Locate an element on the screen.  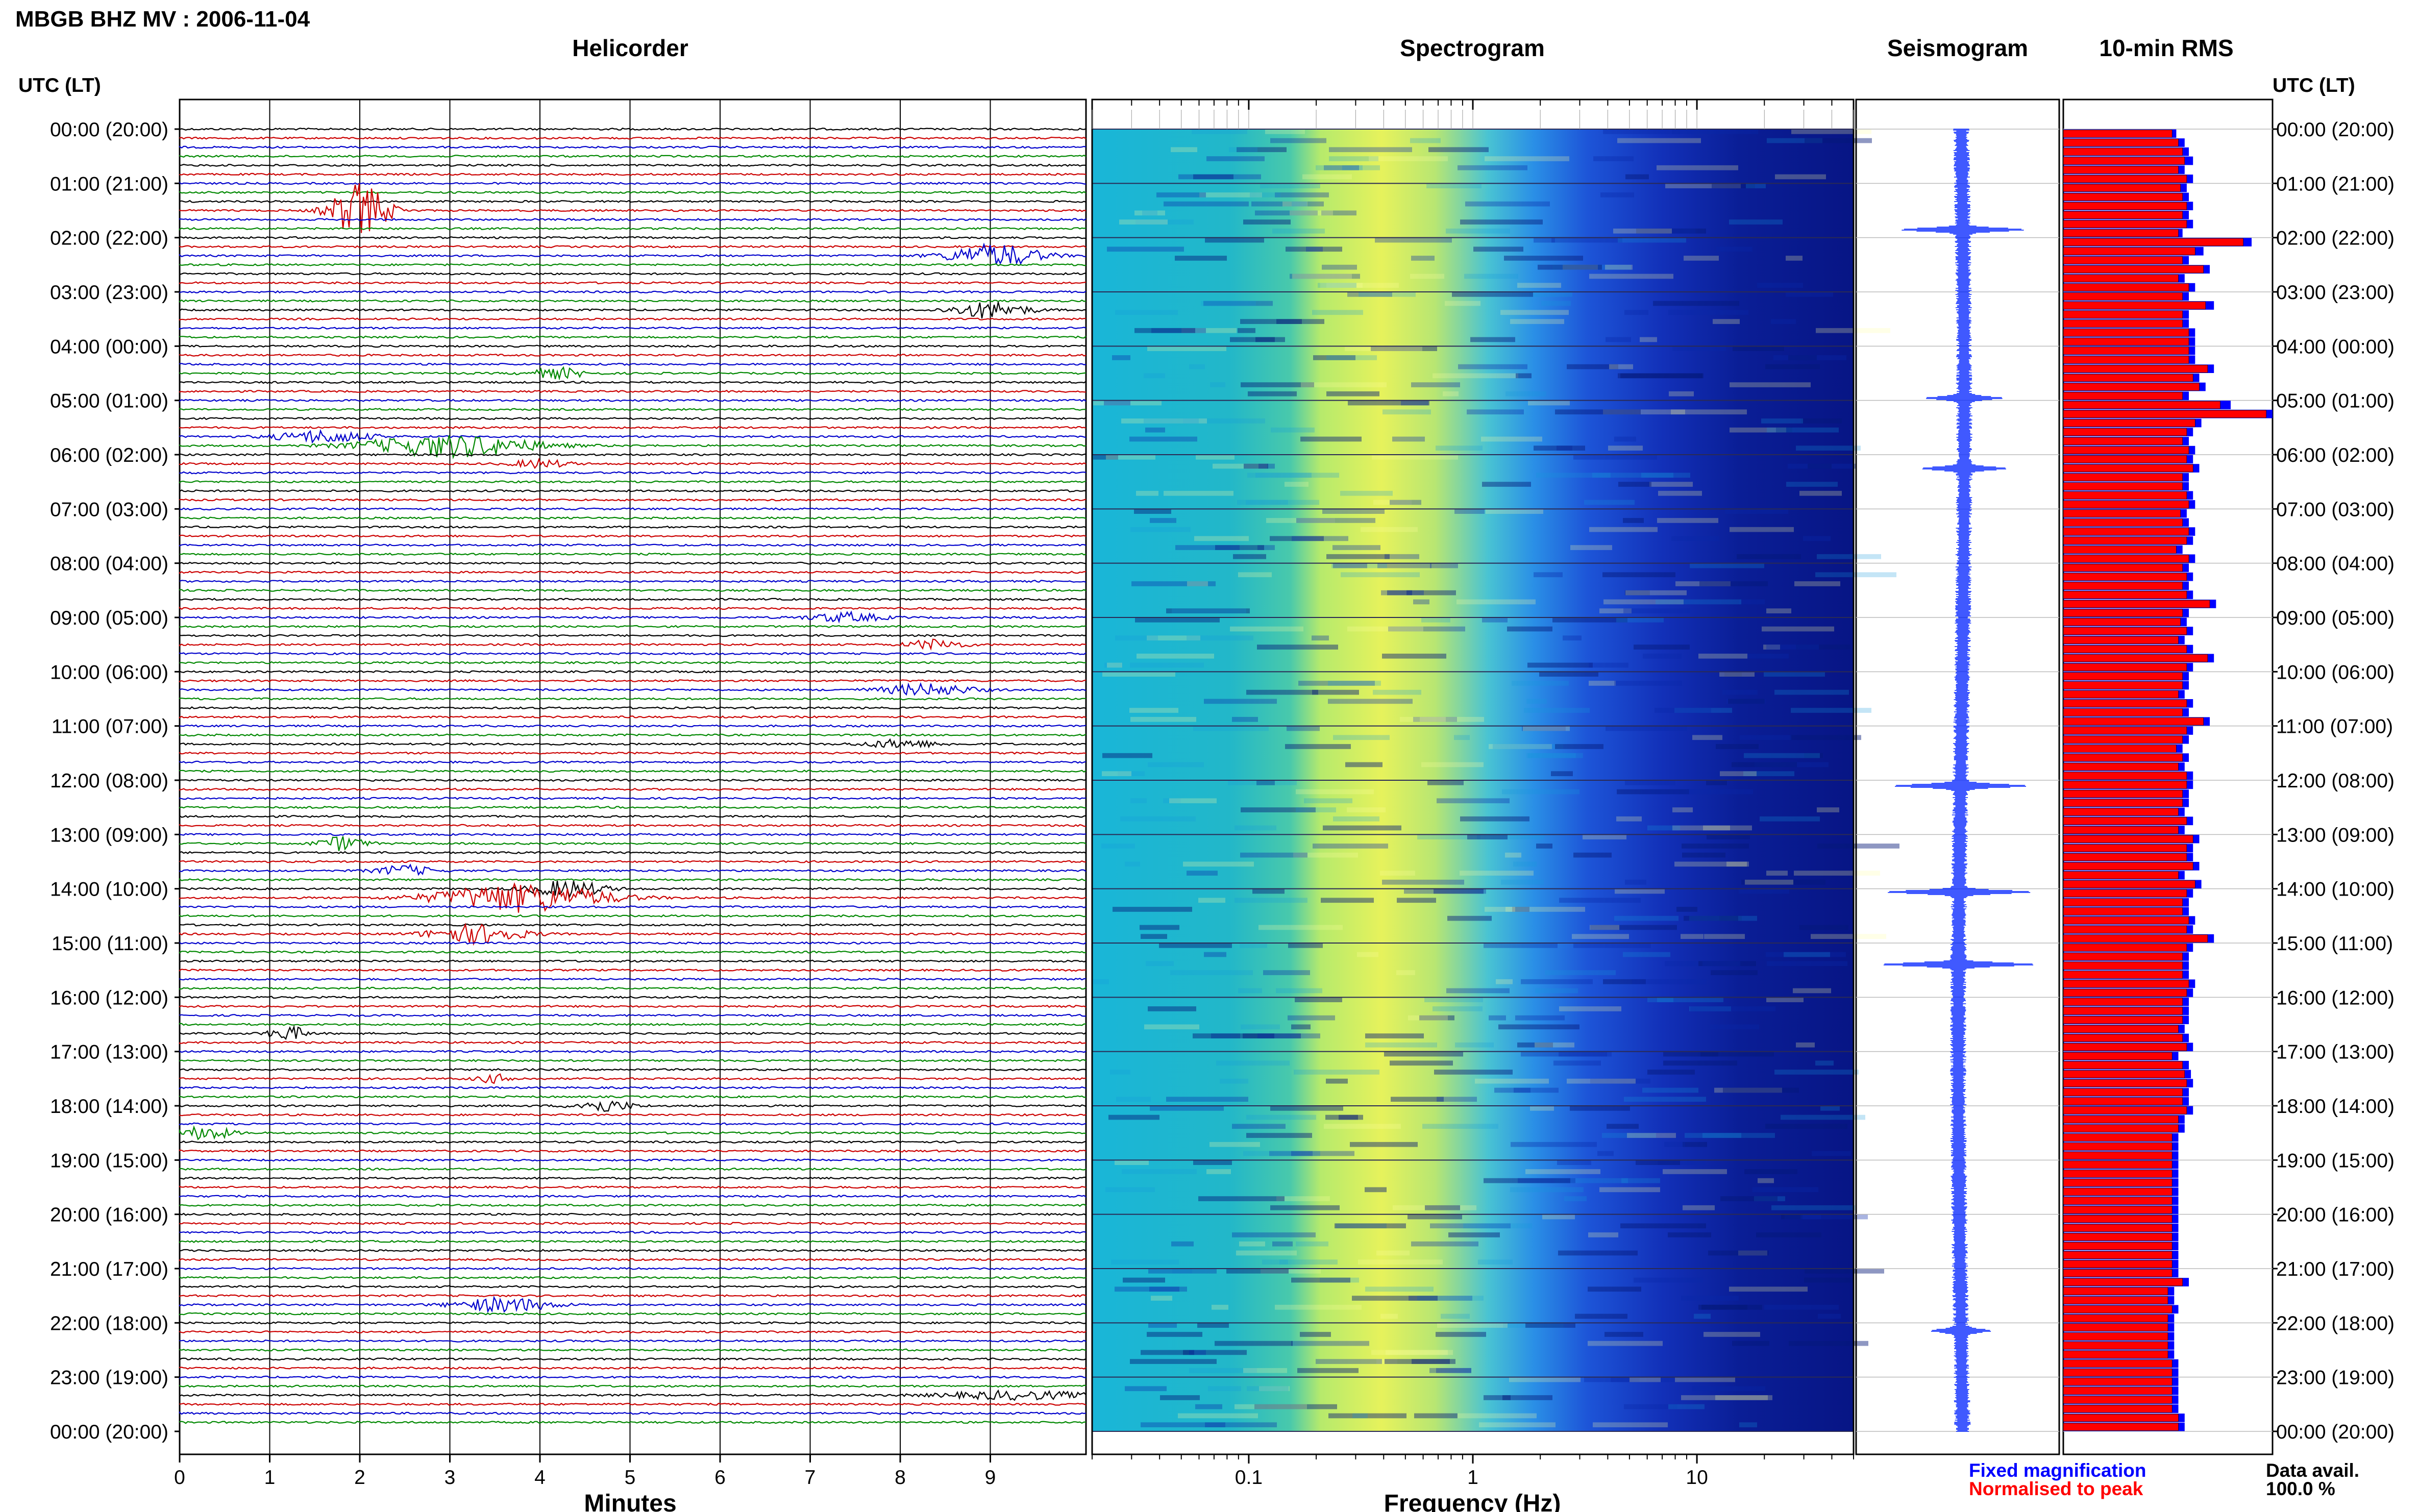
time-label-left: 08:00 (04:00) is located at coordinates (109, 564).